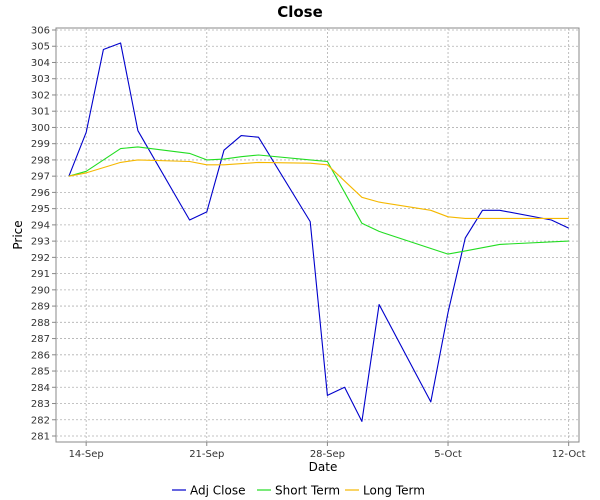 This screenshot has width=600, height=500. Describe the element at coordinates (40, 144) in the screenshot. I see `y-tick-label: 299` at that location.